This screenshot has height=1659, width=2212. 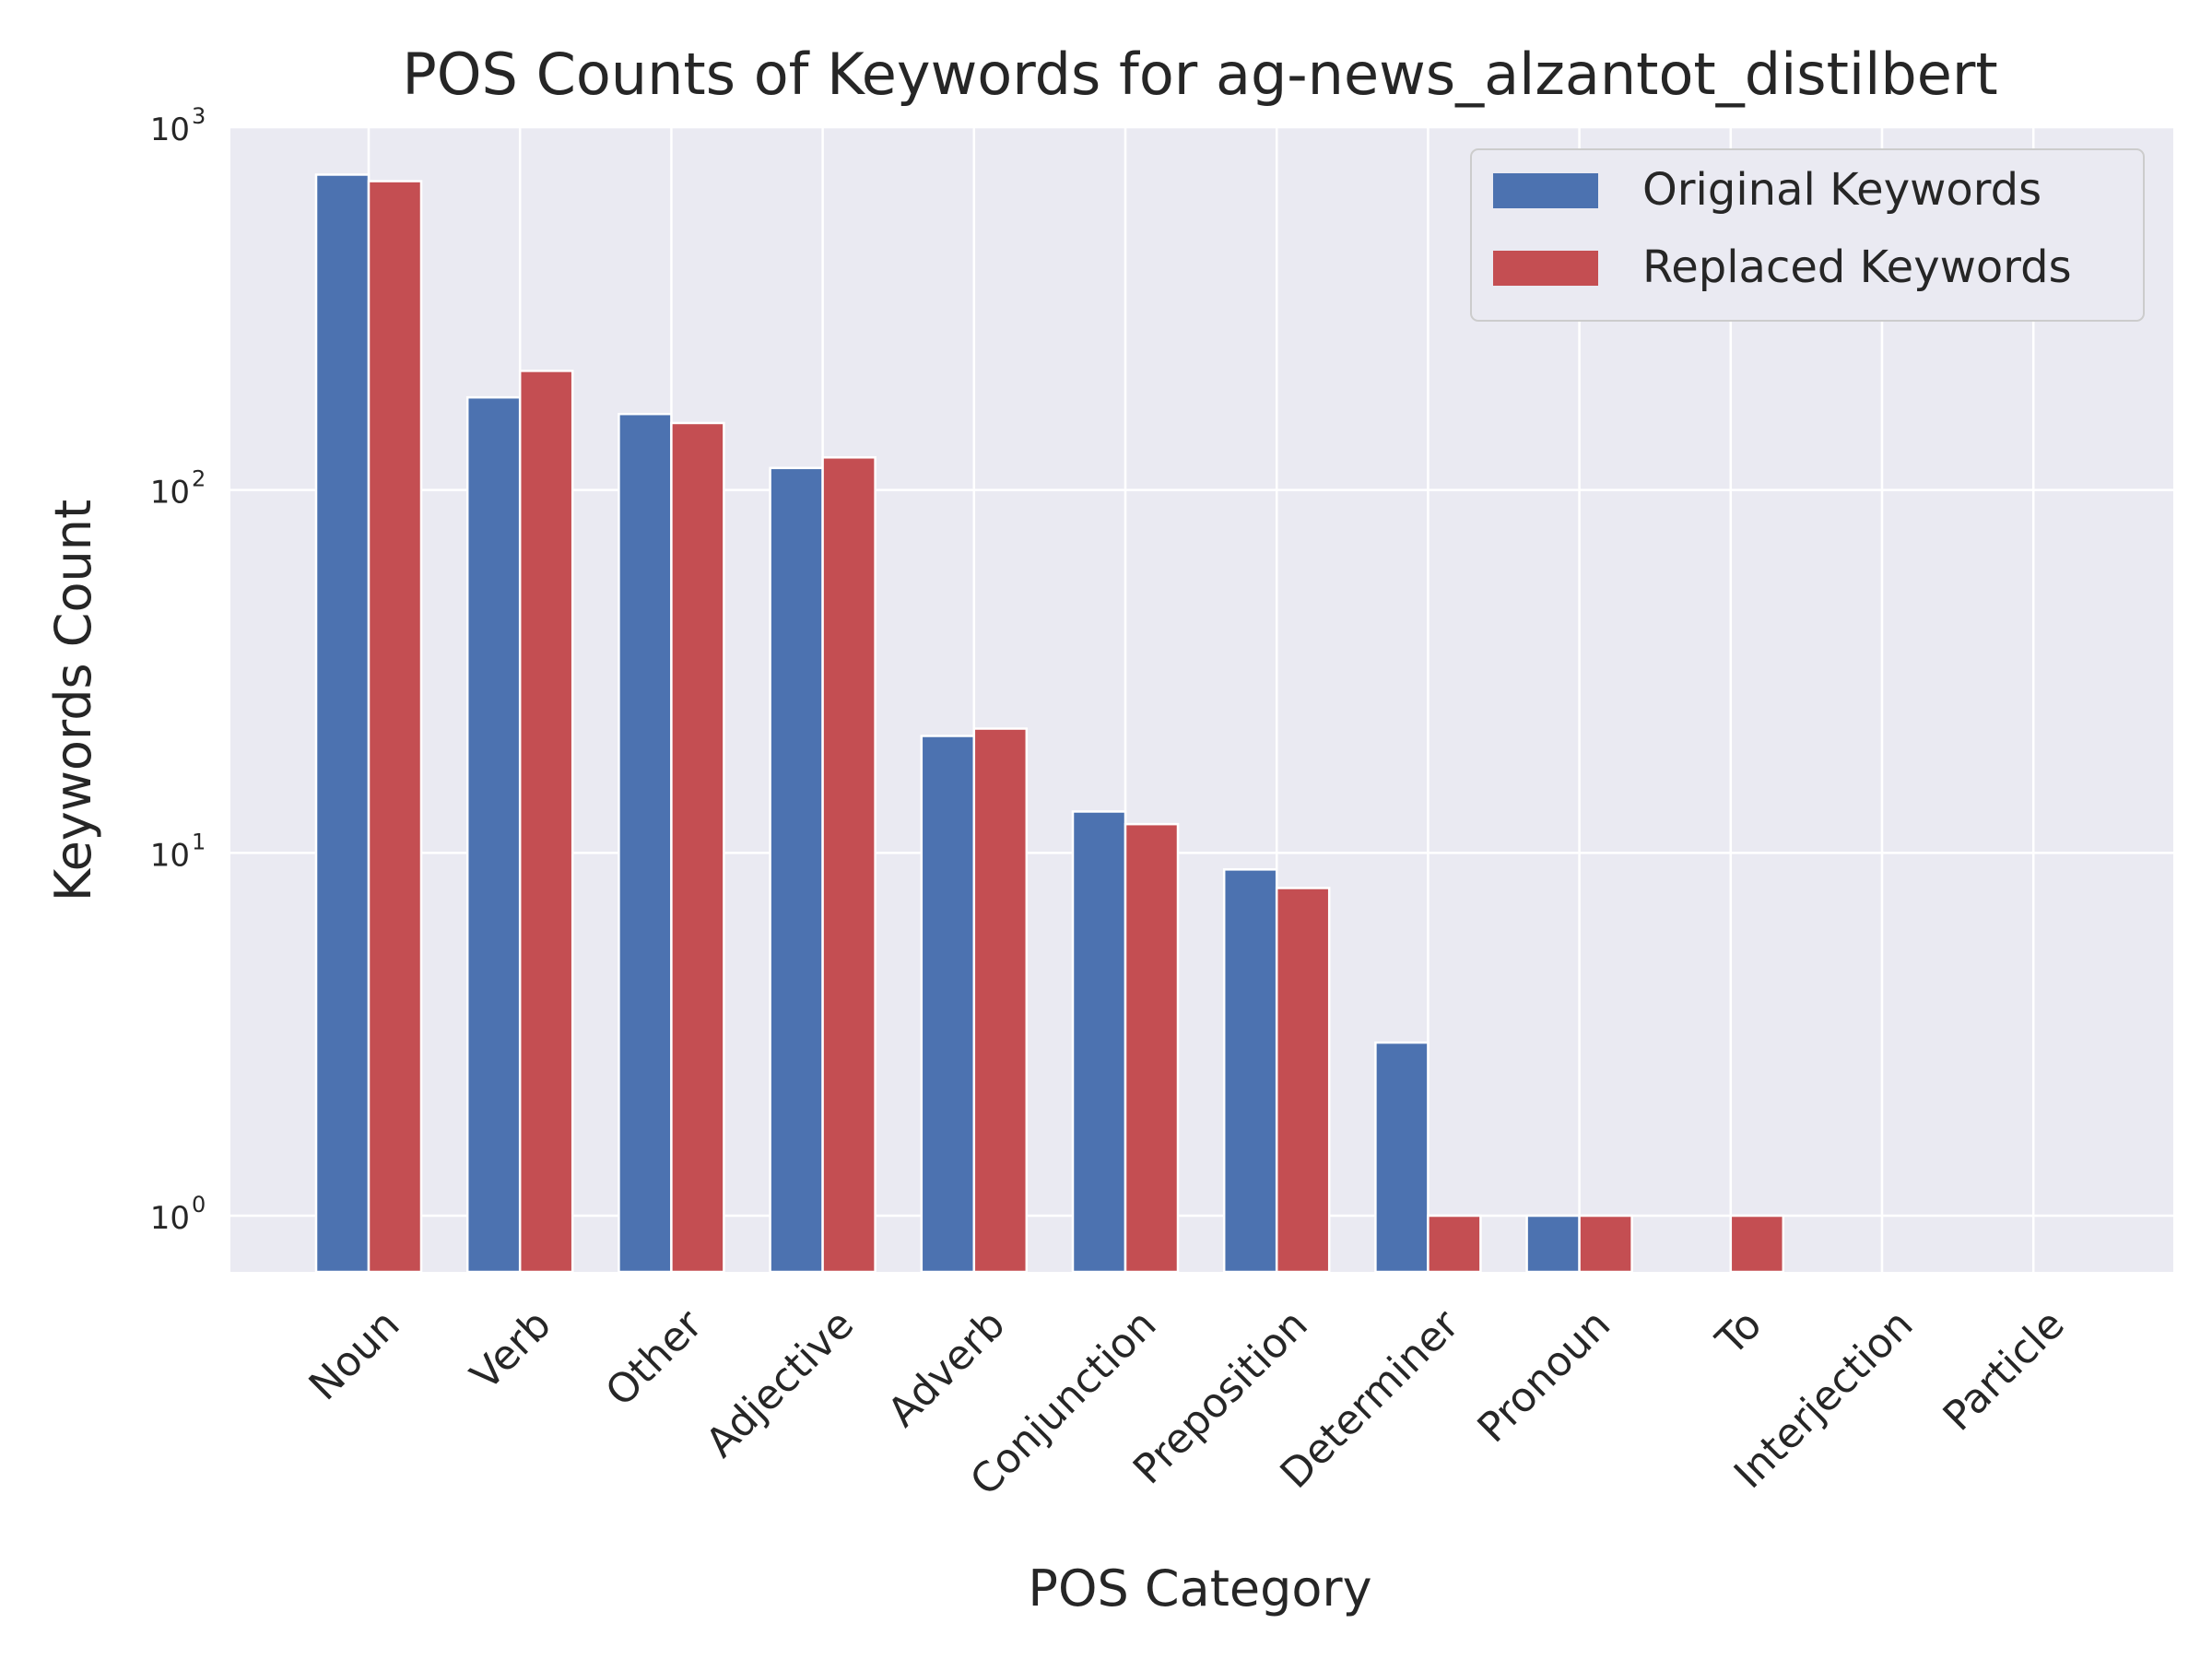 What do you see at coordinates (395, 727) in the screenshot?
I see `bar-noun-replaced` at bounding box center [395, 727].